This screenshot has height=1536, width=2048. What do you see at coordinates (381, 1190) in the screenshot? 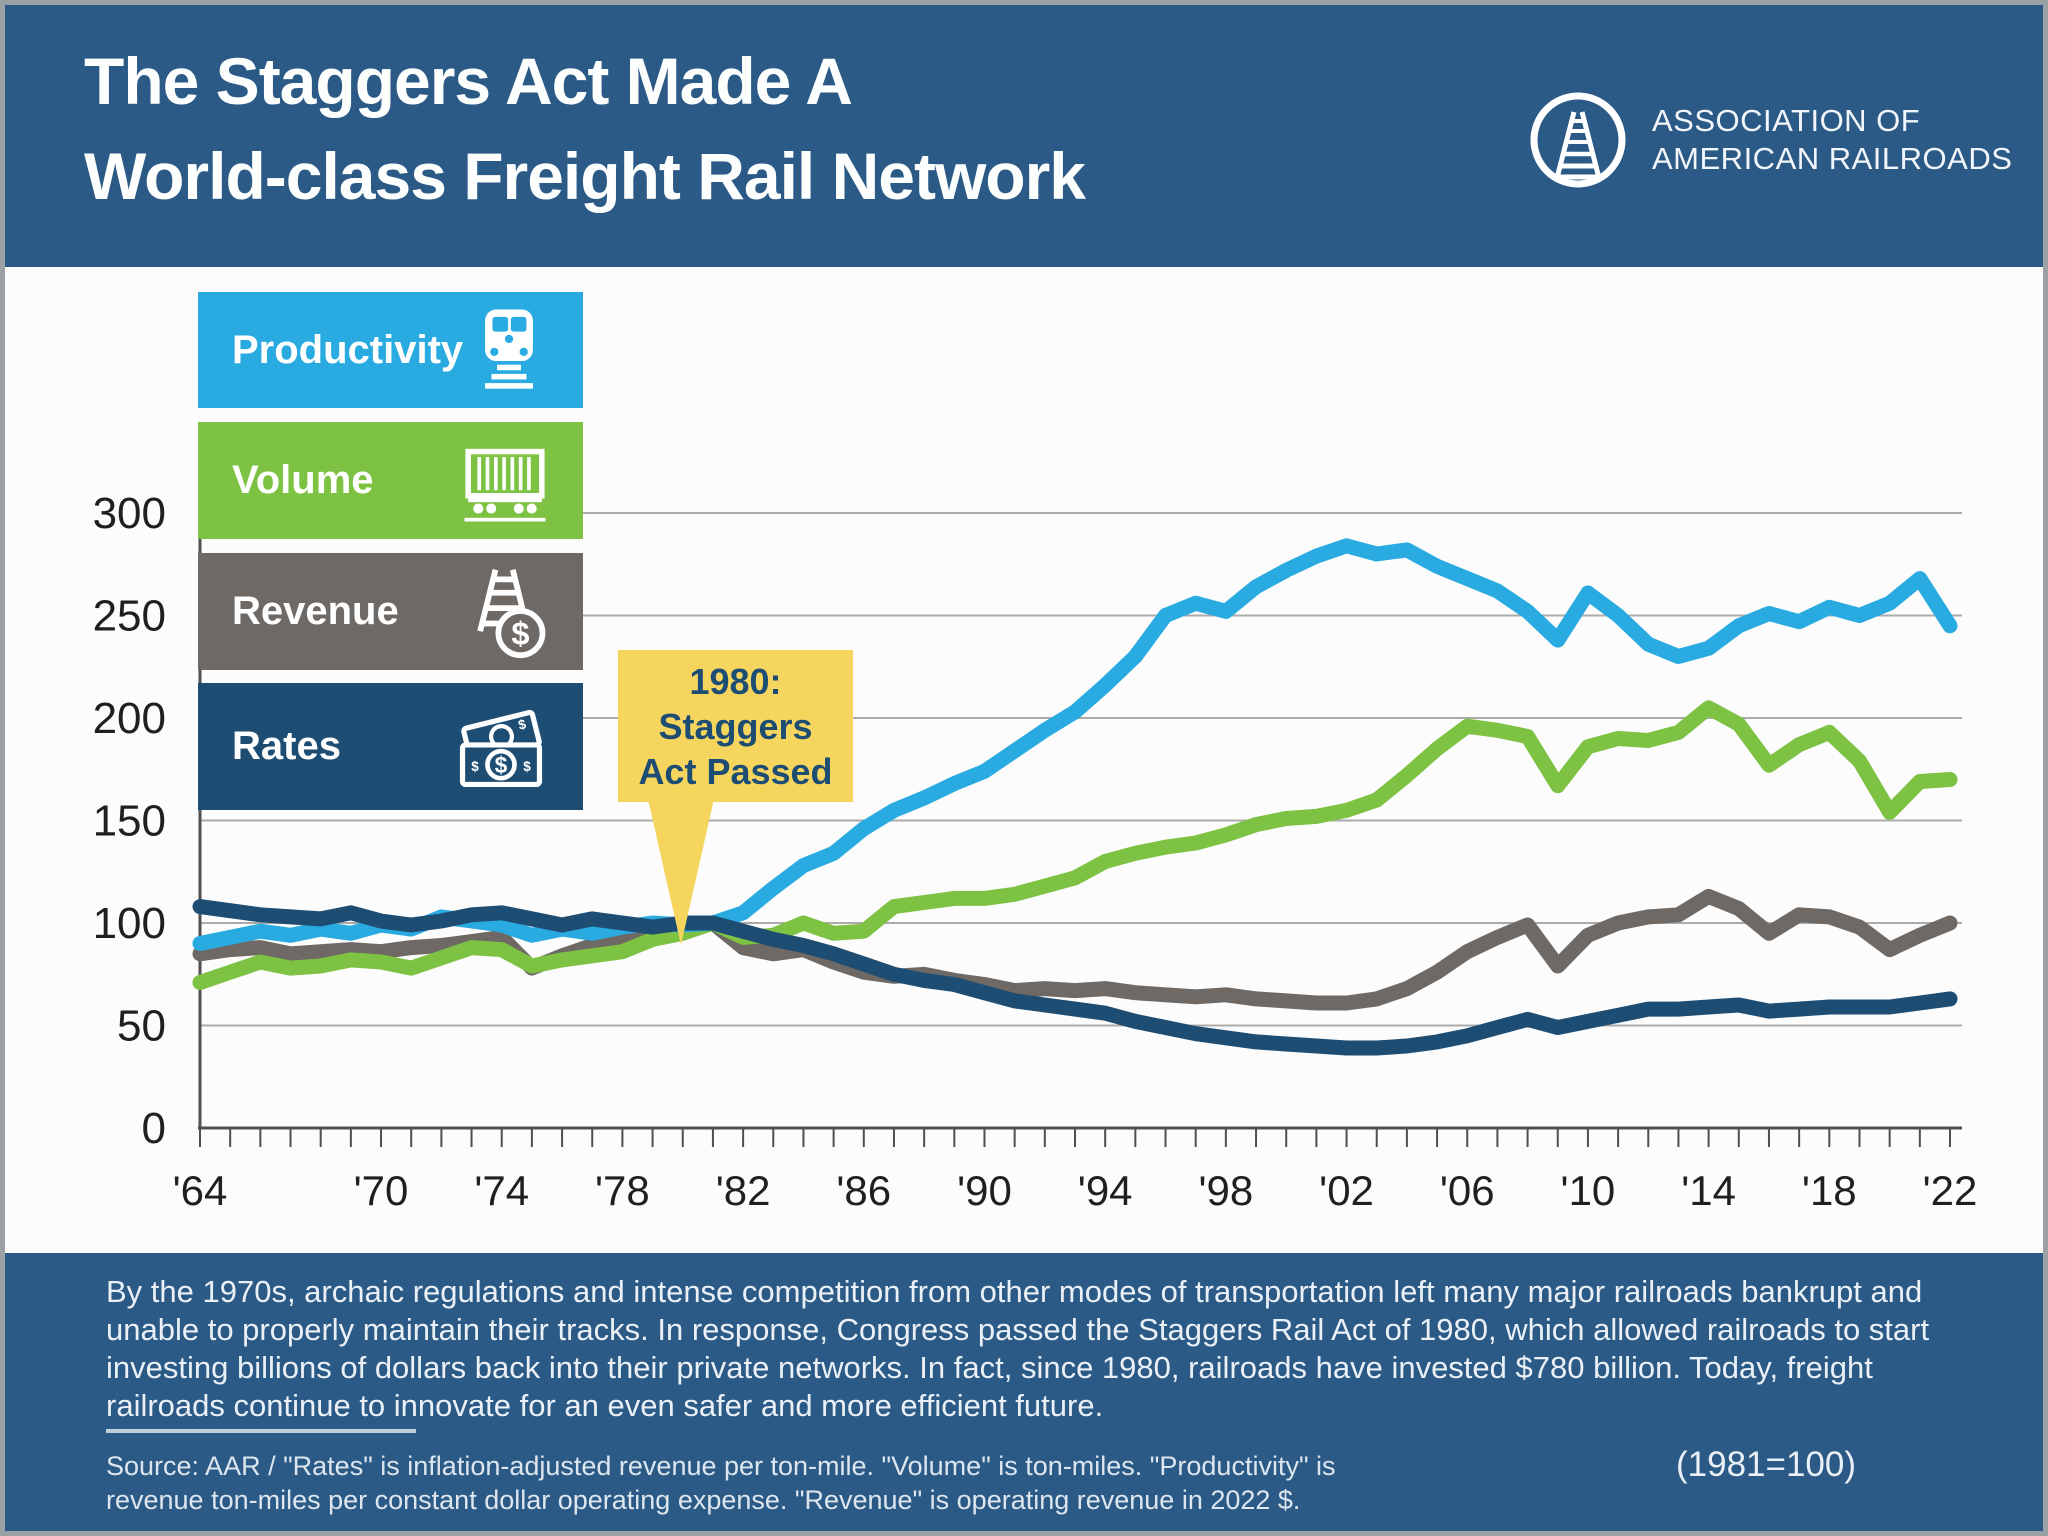
I see `x-tick-label-1970: '70` at bounding box center [381, 1190].